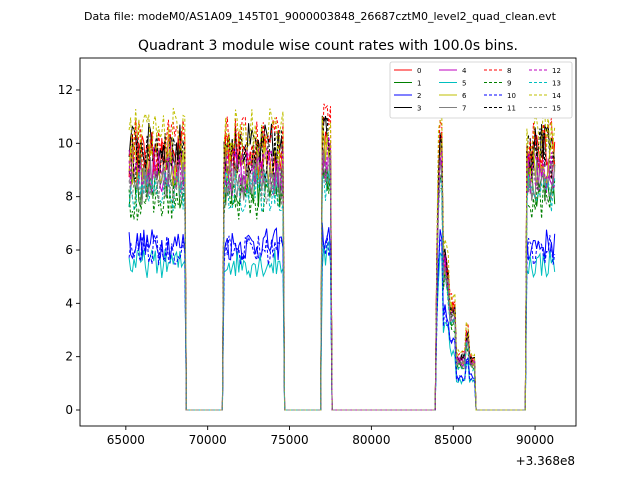 This screenshot has height=480, width=640. What do you see at coordinates (556, 109) in the screenshot?
I see `legend-label-15: 15` at bounding box center [556, 109].